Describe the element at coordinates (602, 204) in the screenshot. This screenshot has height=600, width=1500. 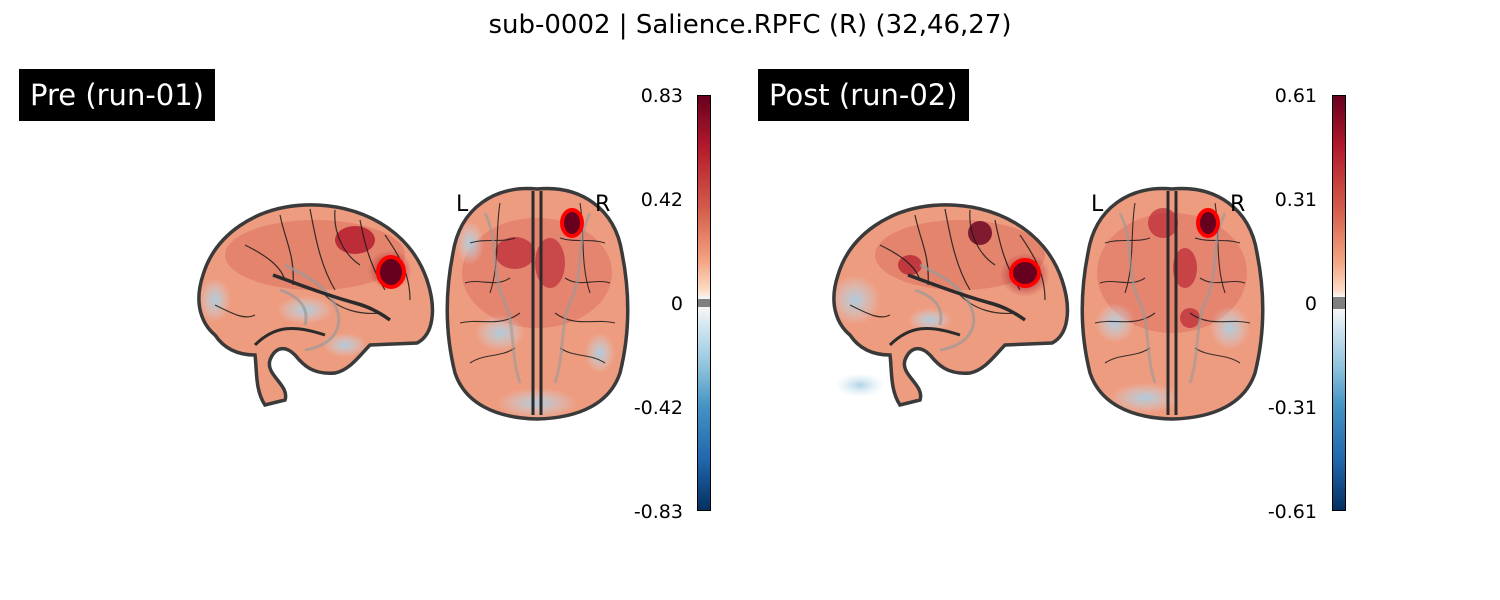
I see `right-label-pre: R` at that location.